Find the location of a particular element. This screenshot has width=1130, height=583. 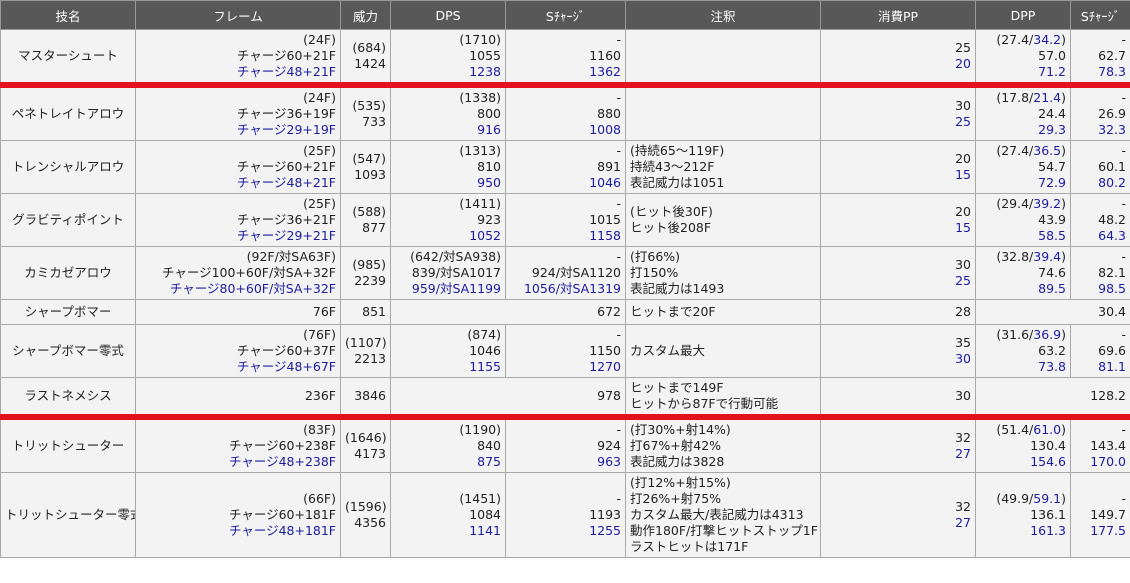

cell-line: 98.5 is located at coordinates (1112, 288).